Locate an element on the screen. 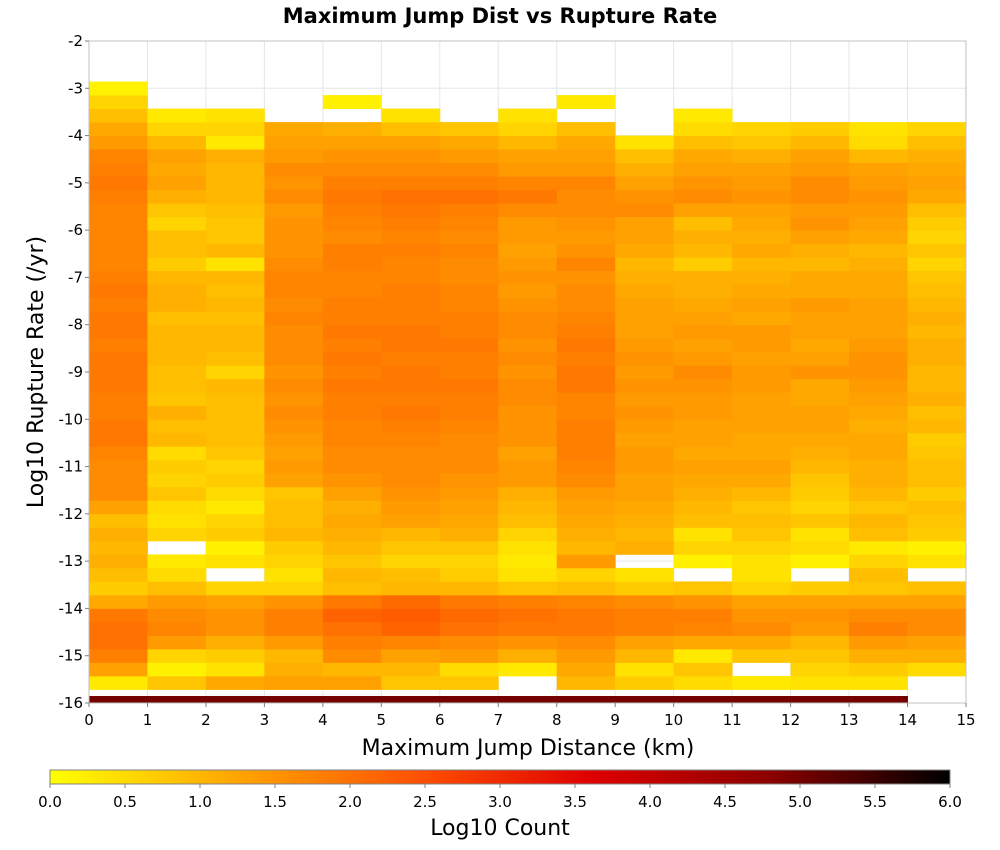 This screenshot has width=1000, height=850. colorbar-tick-label: 4.0 is located at coordinates (650, 802).